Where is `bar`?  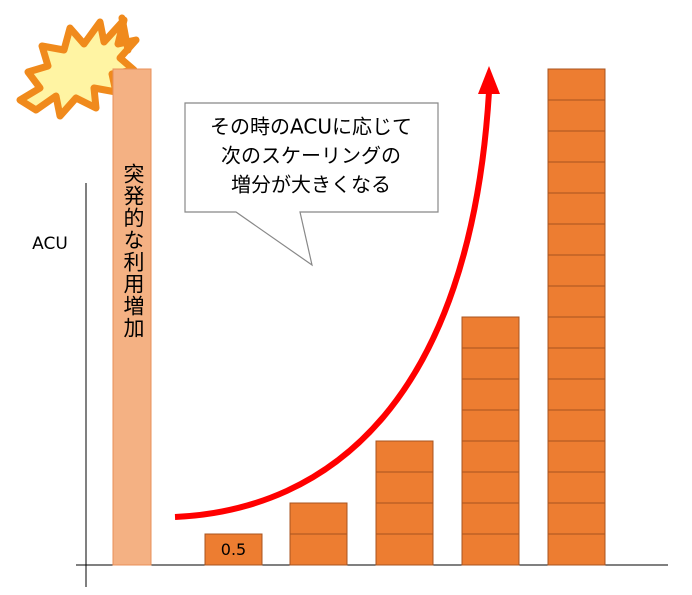 bar is located at coordinates (233, 549).